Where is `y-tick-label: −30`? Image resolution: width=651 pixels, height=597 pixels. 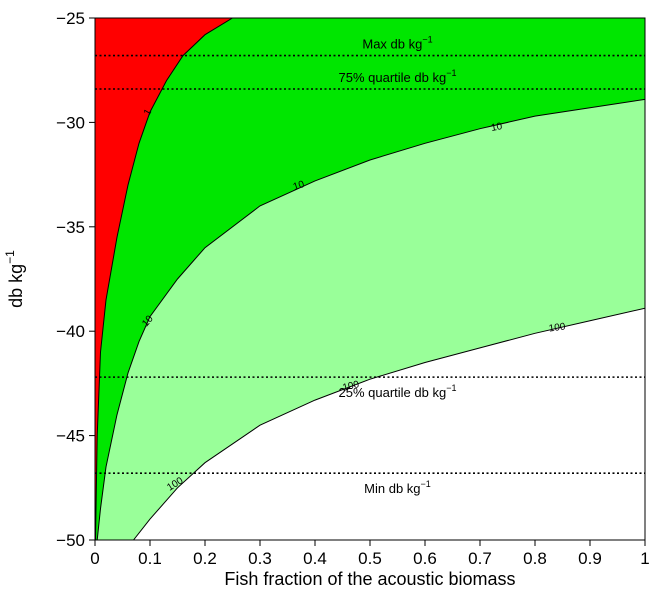 y-tick-label: −30 is located at coordinates (70, 122).